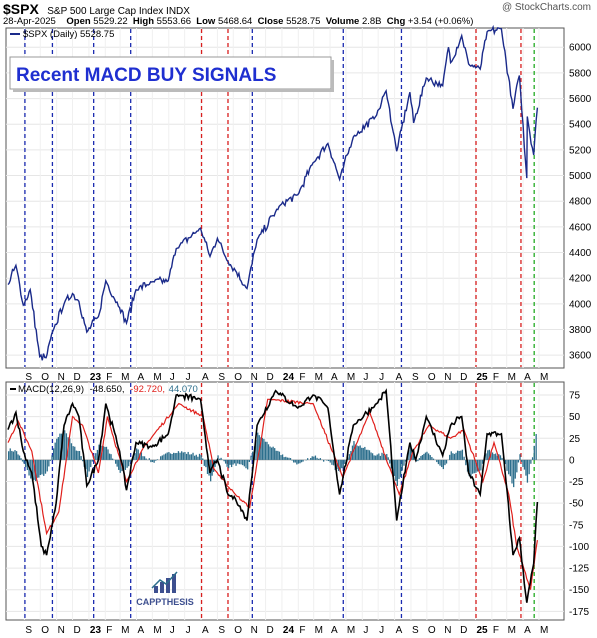 Image resolution: width=597 pixels, height=638 pixels. I want to click on logo-arrow, so click(164, 580).